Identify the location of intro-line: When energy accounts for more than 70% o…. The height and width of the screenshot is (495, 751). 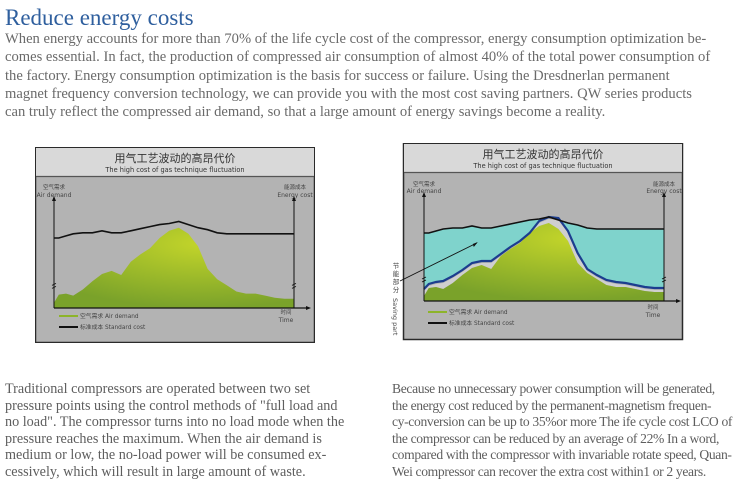
(356, 39).